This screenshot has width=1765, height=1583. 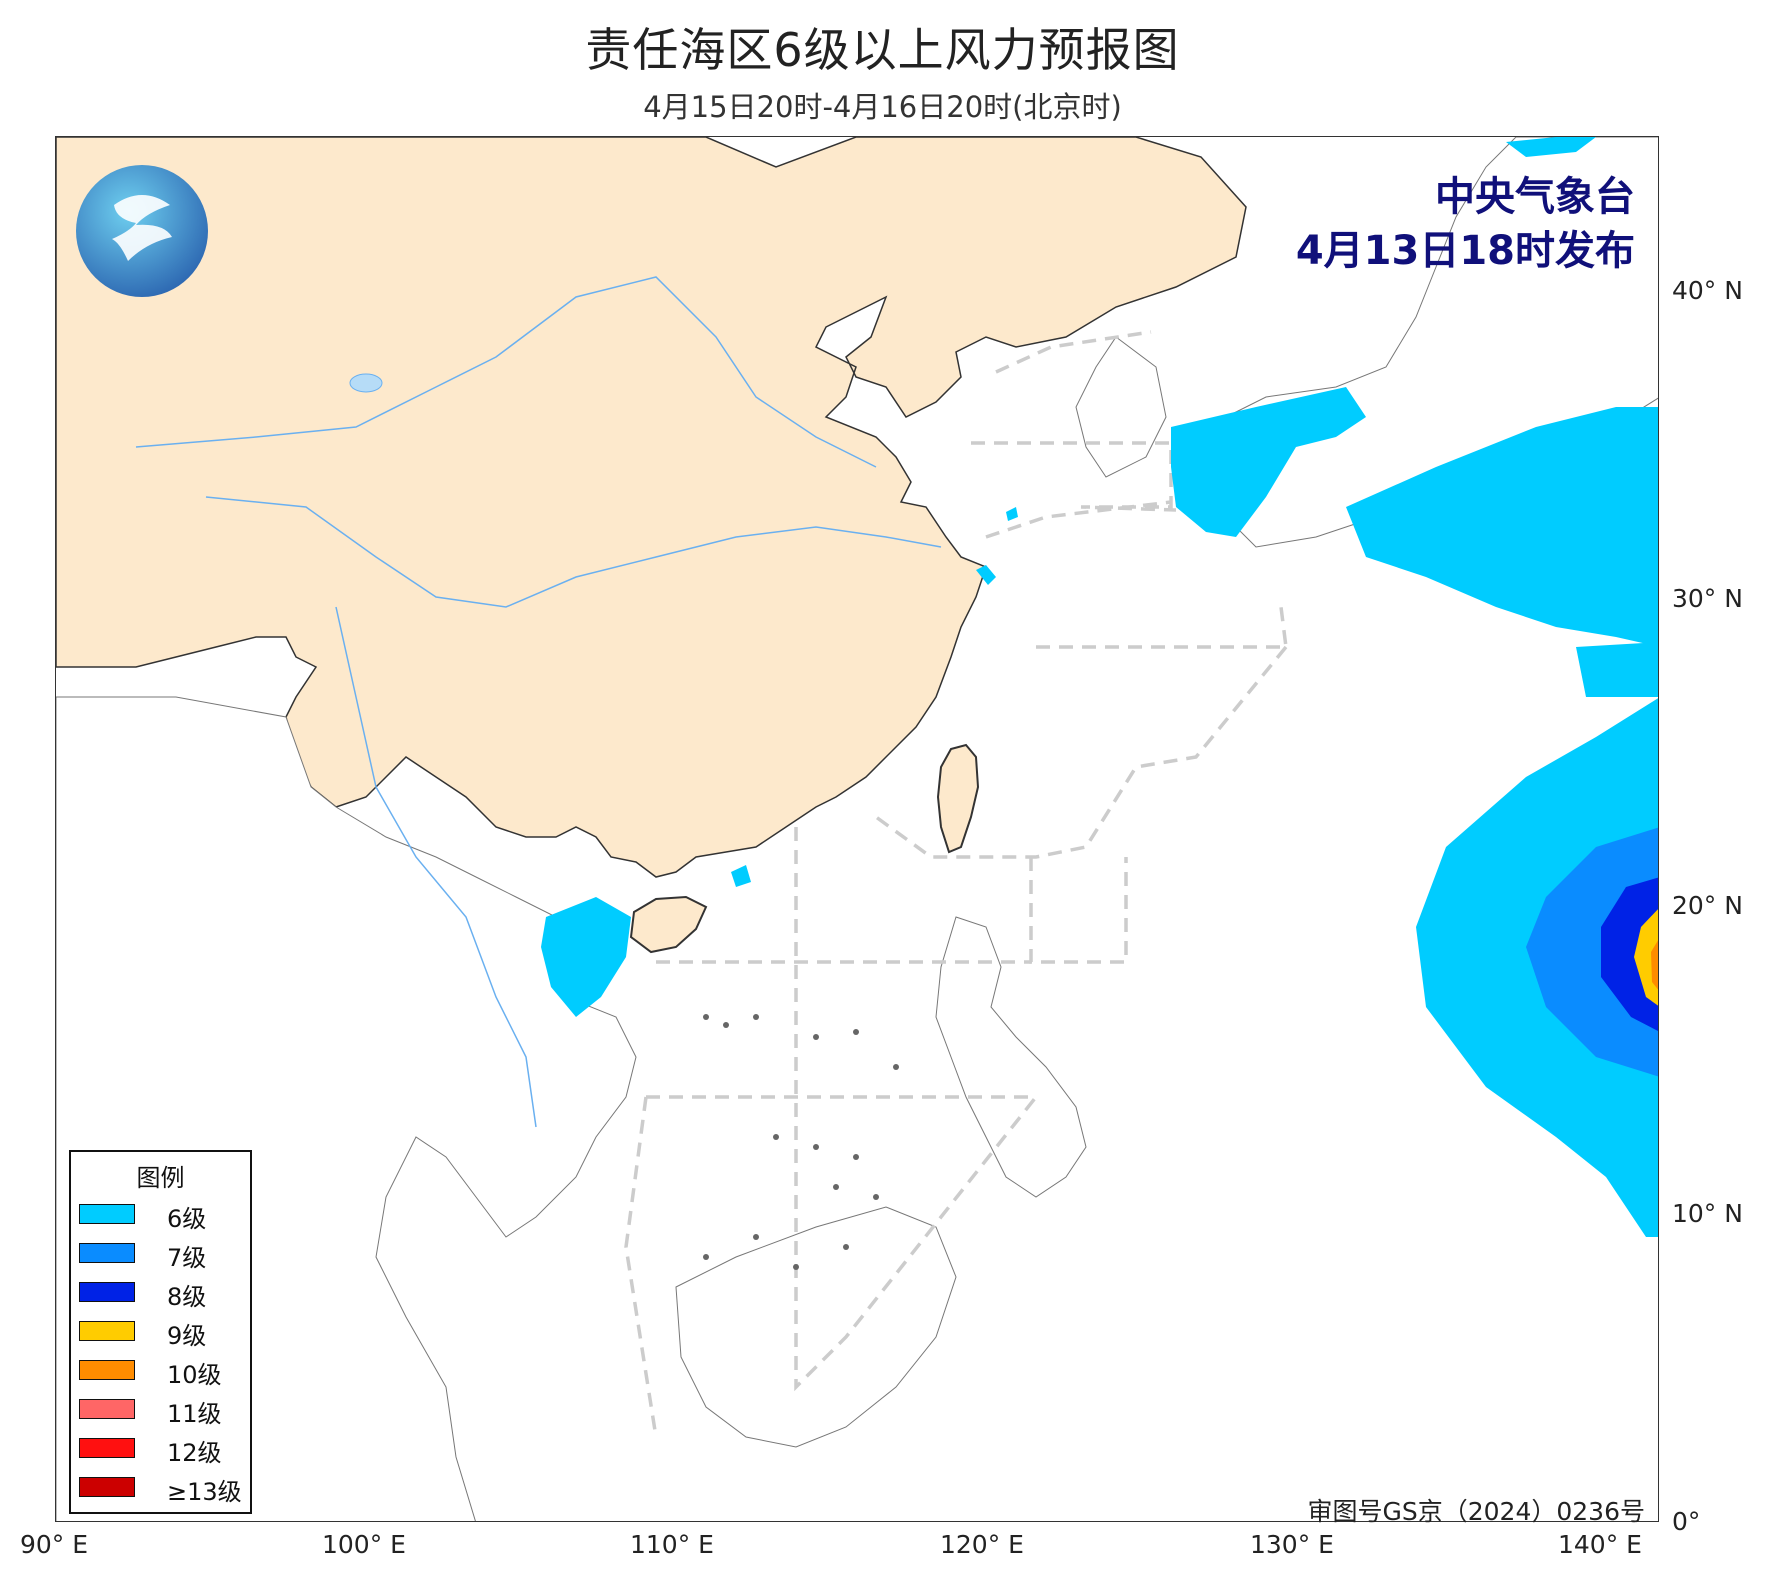 What do you see at coordinates (187, 1336) in the screenshot?
I see `legend-label: 9级` at bounding box center [187, 1336].